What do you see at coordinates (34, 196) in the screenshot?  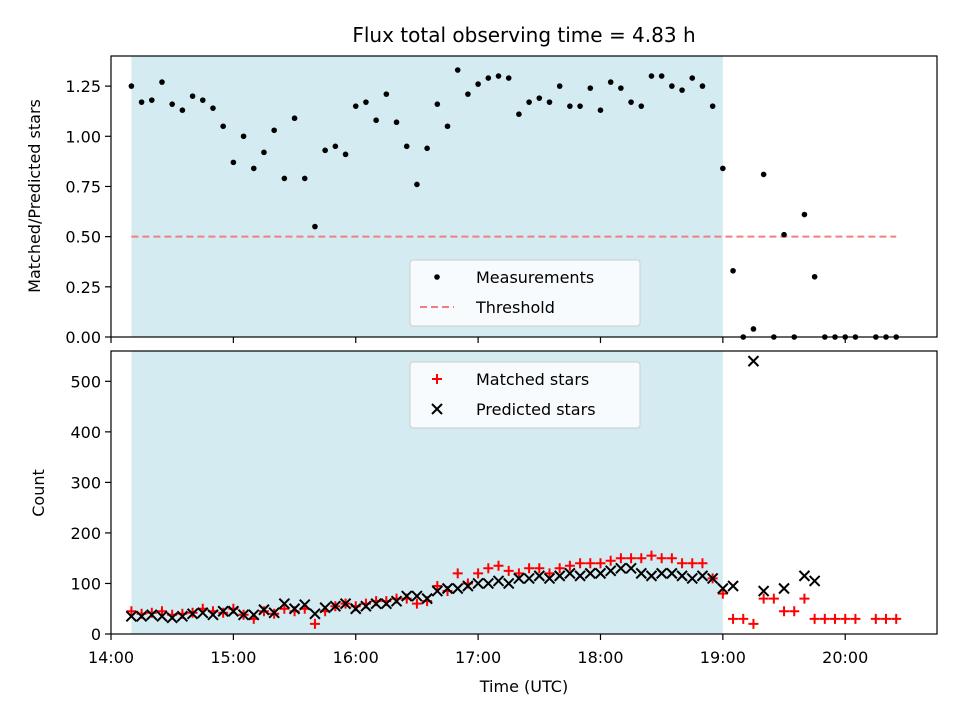 I see `top-y-axis-label: Matched/Predicted stars` at bounding box center [34, 196].